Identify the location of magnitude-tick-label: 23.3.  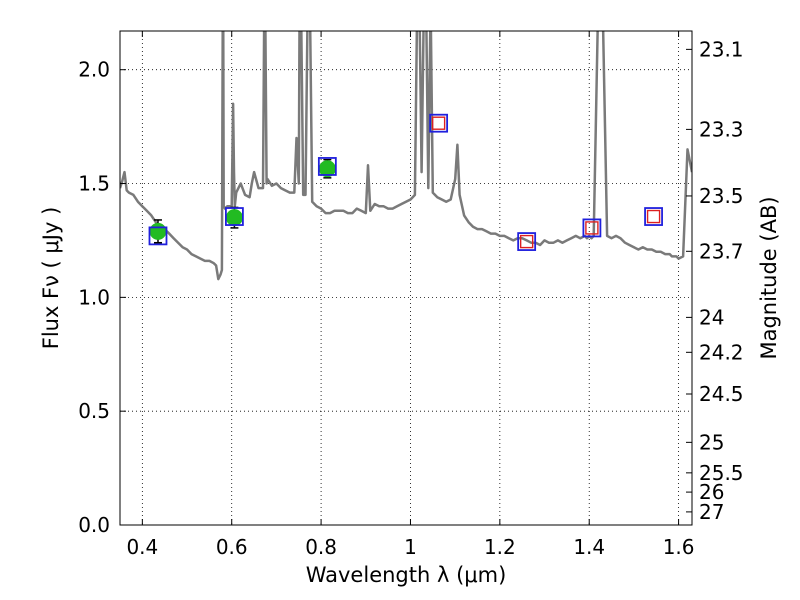
(721, 129).